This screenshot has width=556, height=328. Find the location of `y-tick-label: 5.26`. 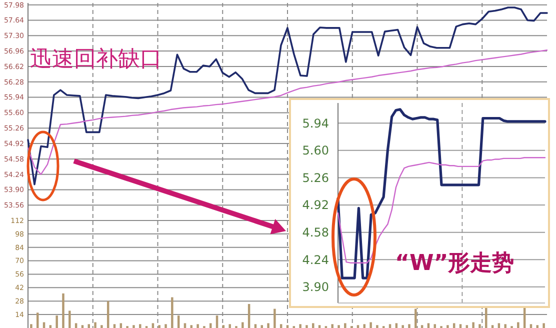

y-tick-label: 5.26 is located at coordinates (315, 177).